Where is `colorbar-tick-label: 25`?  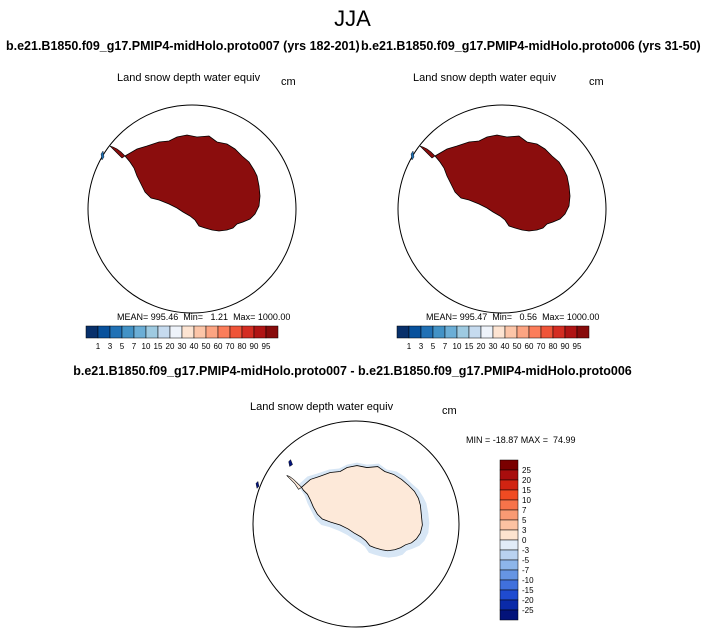
colorbar-tick-label: 25 is located at coordinates (526, 470).